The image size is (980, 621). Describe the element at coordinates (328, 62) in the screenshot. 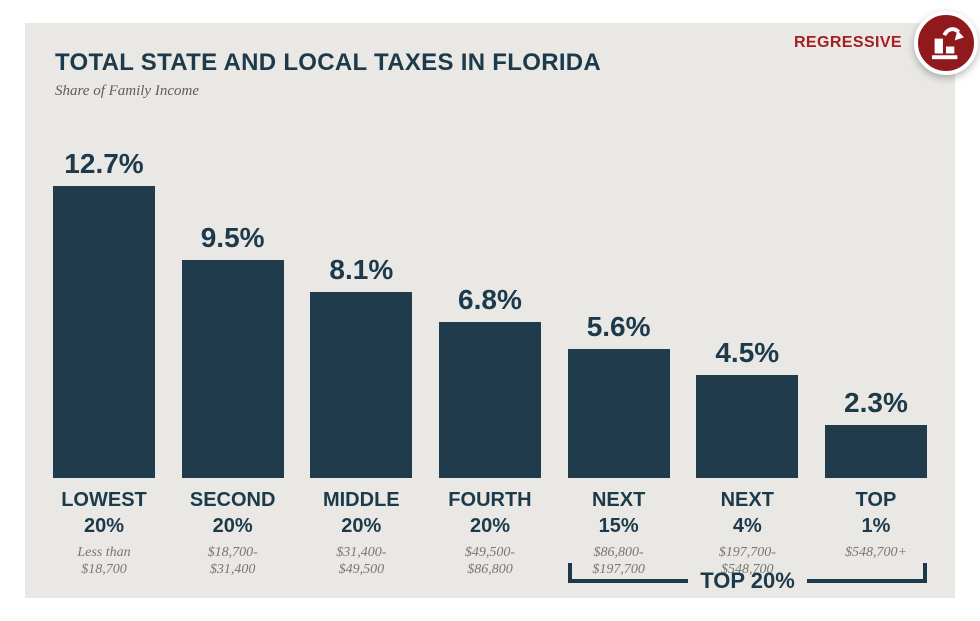

I see `page-title: TOTAL STATE AND LOCAL TAXES IN FLORIDA` at that location.